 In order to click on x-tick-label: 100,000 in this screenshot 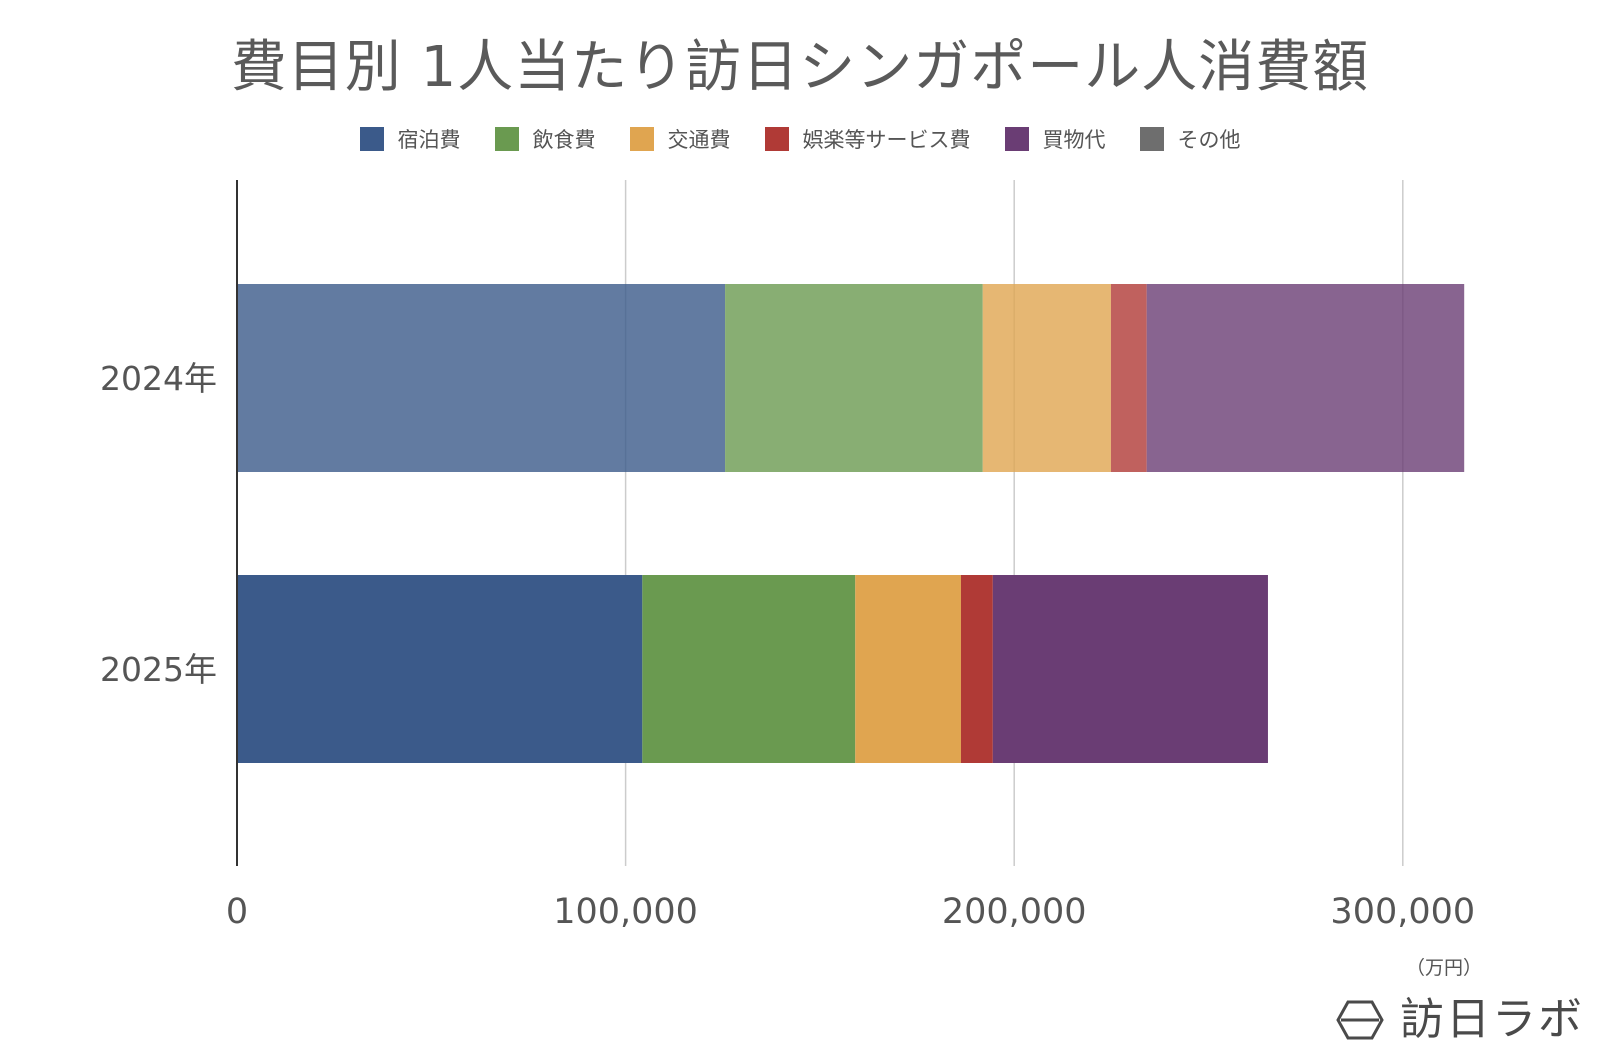, I will do `click(625, 912)`.